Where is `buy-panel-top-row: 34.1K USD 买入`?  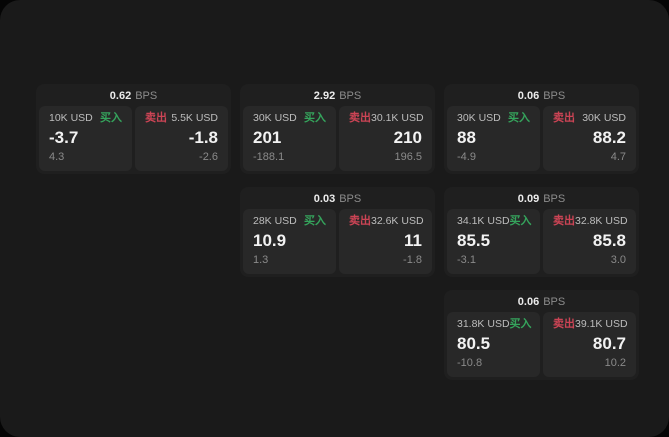
buy-panel-top-row: 34.1K USD 买入 is located at coordinates (494, 221).